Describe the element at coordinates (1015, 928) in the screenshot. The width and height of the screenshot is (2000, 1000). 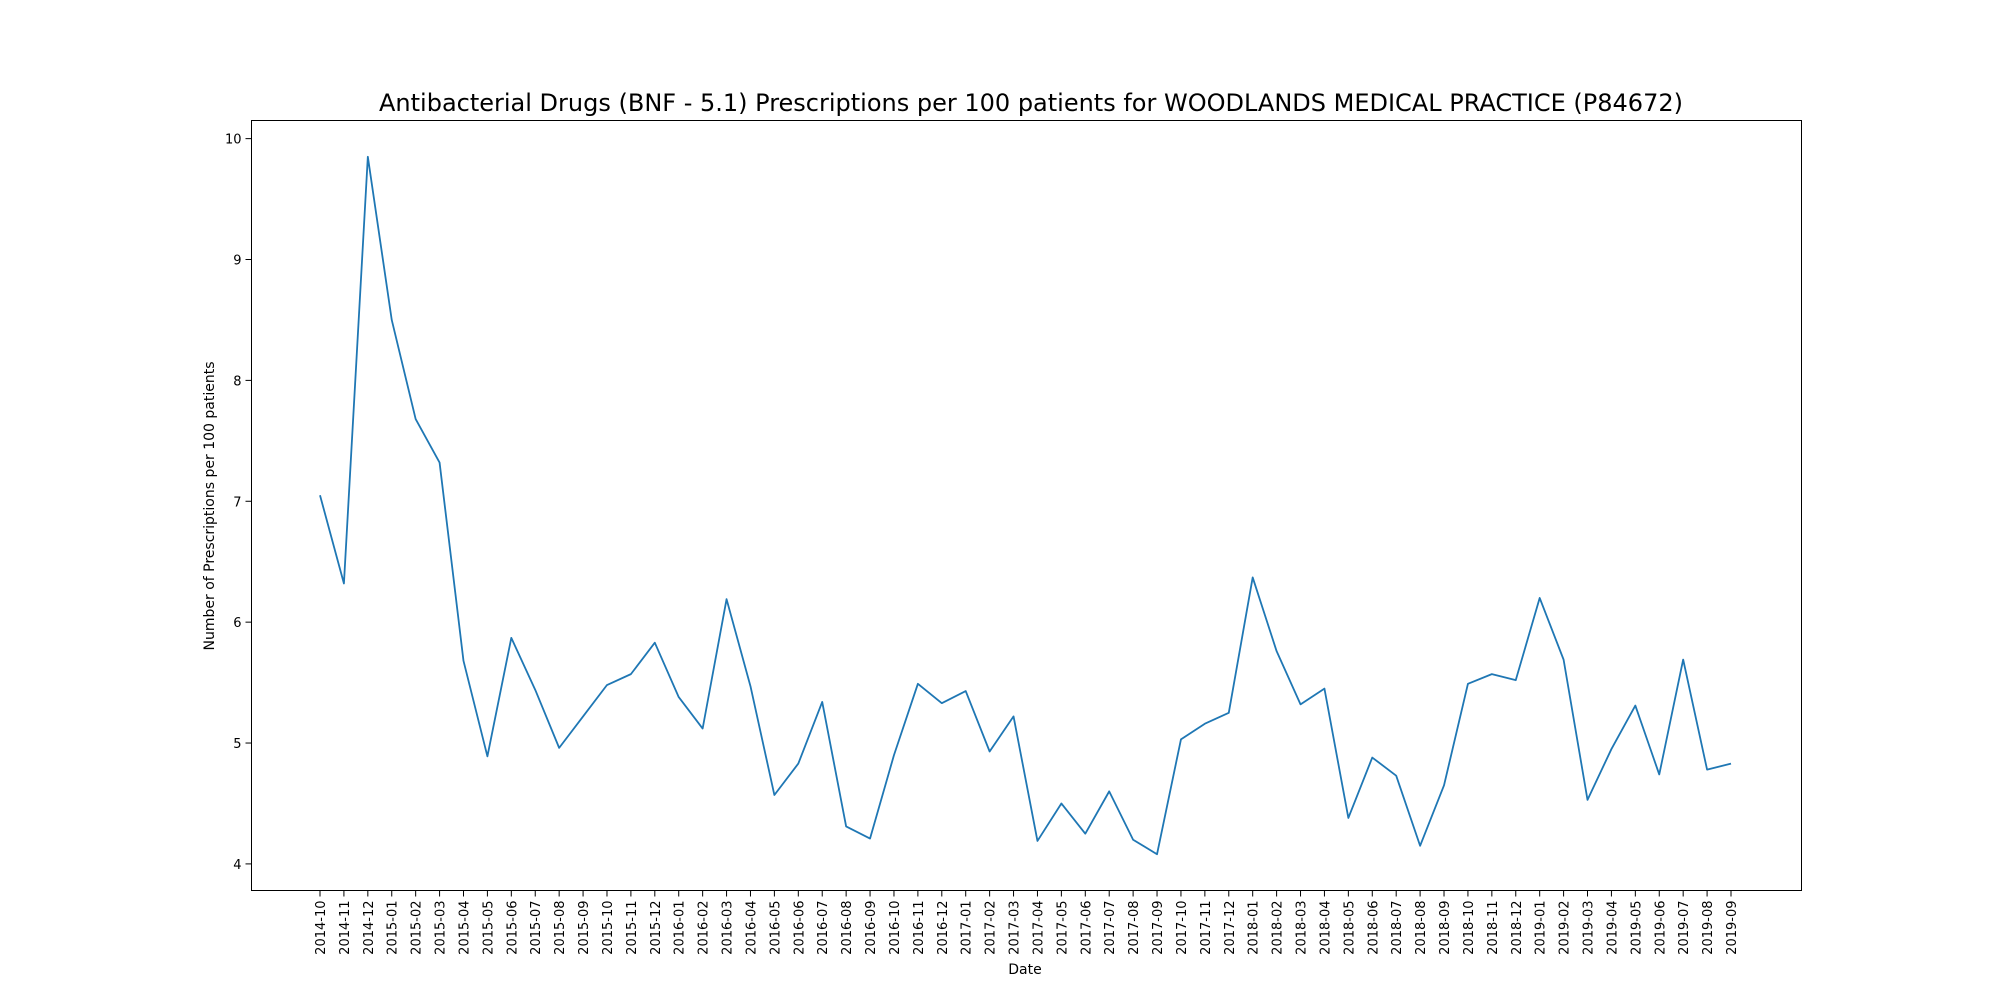
I see `x-tick-label: 2017-03` at that location.